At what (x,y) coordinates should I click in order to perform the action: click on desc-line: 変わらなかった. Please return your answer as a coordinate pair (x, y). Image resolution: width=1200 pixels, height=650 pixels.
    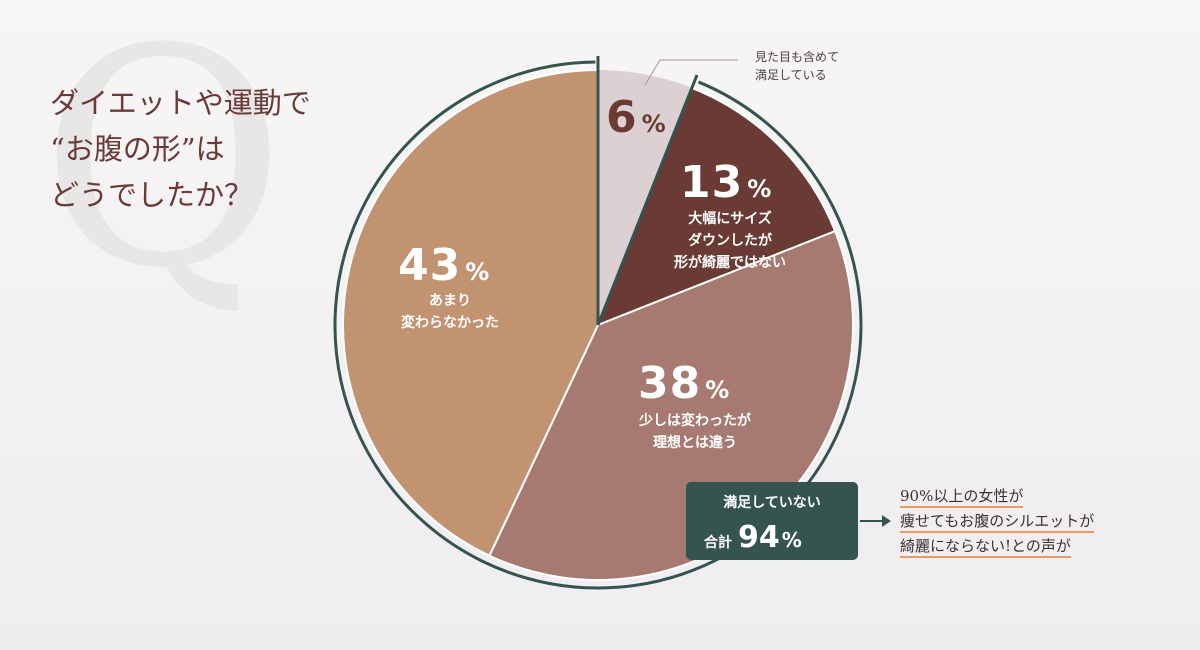
    Looking at the image, I should click on (450, 323).